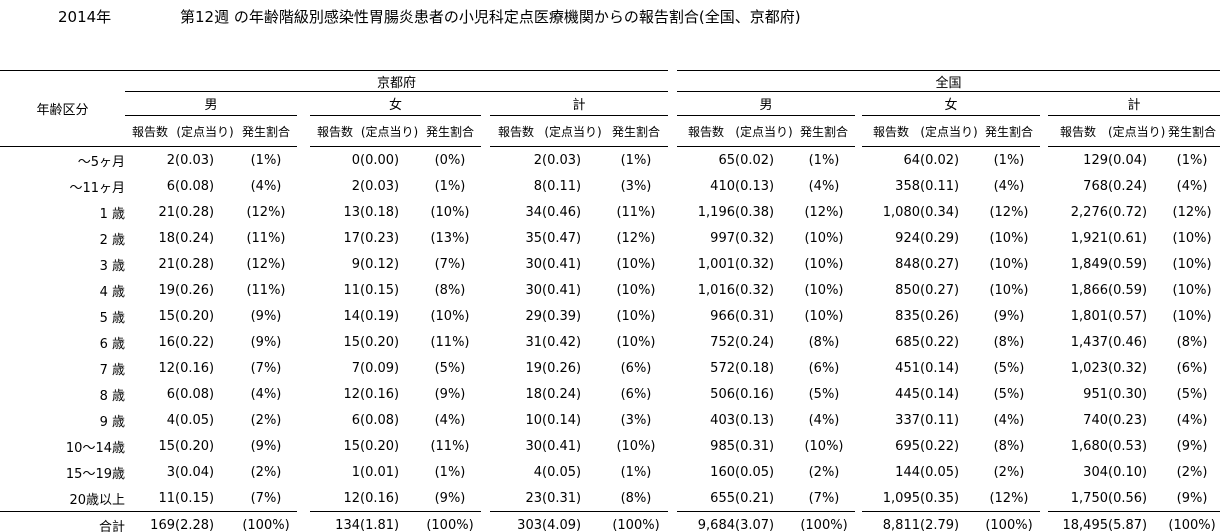 The image size is (1220, 532). I want to click on percent-cell: (5%), so click(450, 368).